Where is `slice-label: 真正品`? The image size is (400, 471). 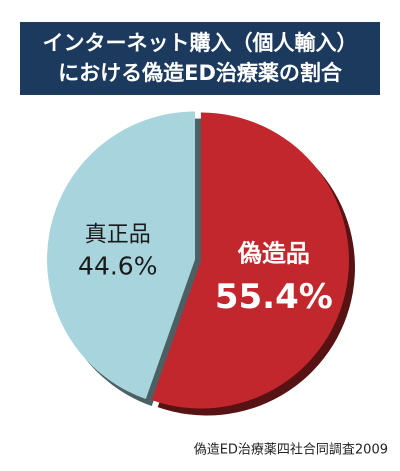
slice-label: 真正品 is located at coordinates (118, 235).